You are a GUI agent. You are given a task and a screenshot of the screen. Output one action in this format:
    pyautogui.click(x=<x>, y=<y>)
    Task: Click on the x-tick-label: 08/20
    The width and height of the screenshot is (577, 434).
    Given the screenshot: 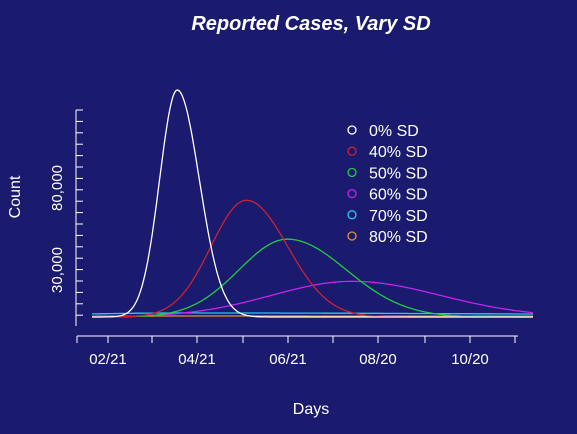 What is the action you would take?
    pyautogui.click(x=378, y=359)
    